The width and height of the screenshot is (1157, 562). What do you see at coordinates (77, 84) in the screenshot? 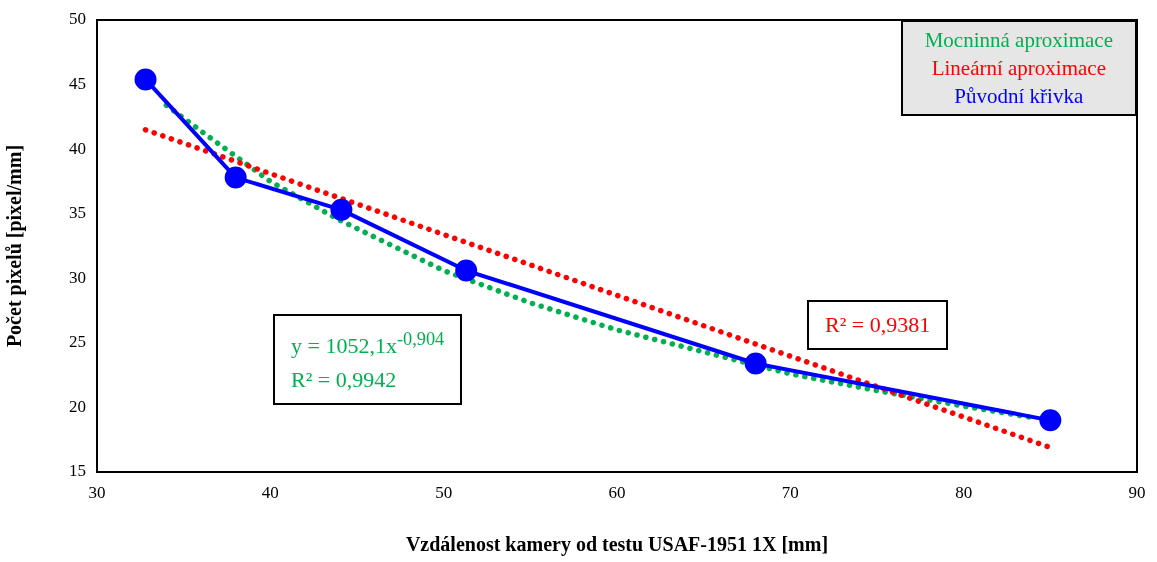
I see `y-tick-label: 45` at bounding box center [77, 84].